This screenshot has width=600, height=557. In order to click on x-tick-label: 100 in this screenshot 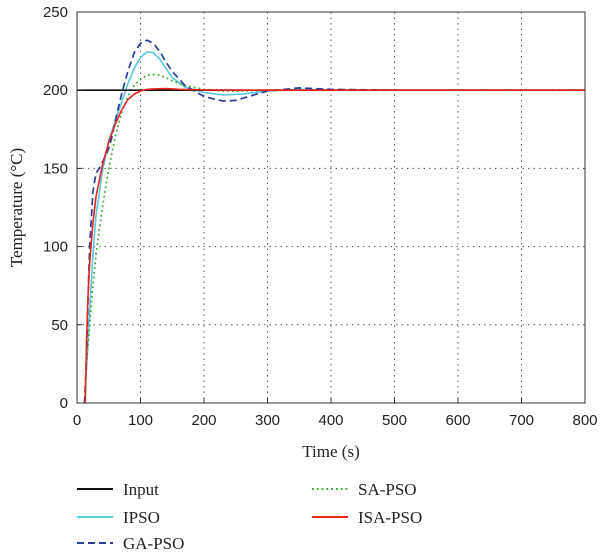, I will do `click(140, 420)`.